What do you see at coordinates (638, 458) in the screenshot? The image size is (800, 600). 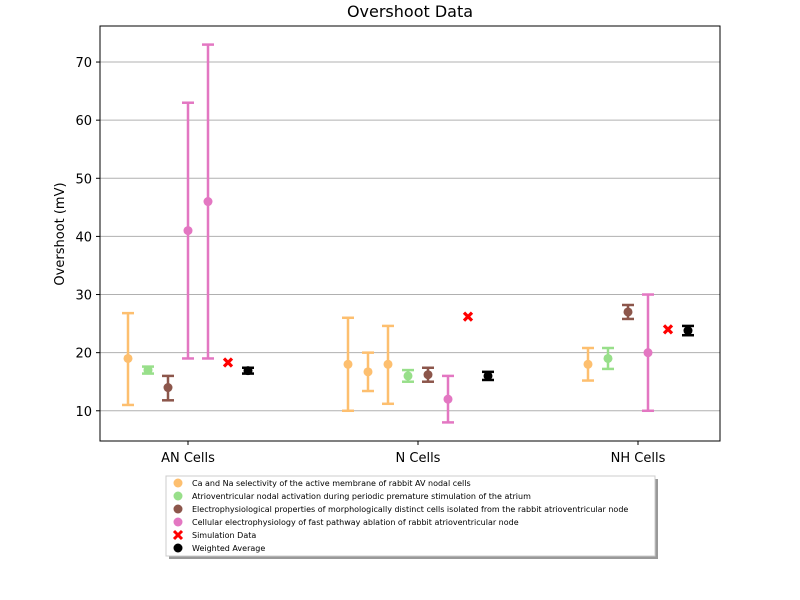 I see `x-tick-label: NH Cells` at bounding box center [638, 458].